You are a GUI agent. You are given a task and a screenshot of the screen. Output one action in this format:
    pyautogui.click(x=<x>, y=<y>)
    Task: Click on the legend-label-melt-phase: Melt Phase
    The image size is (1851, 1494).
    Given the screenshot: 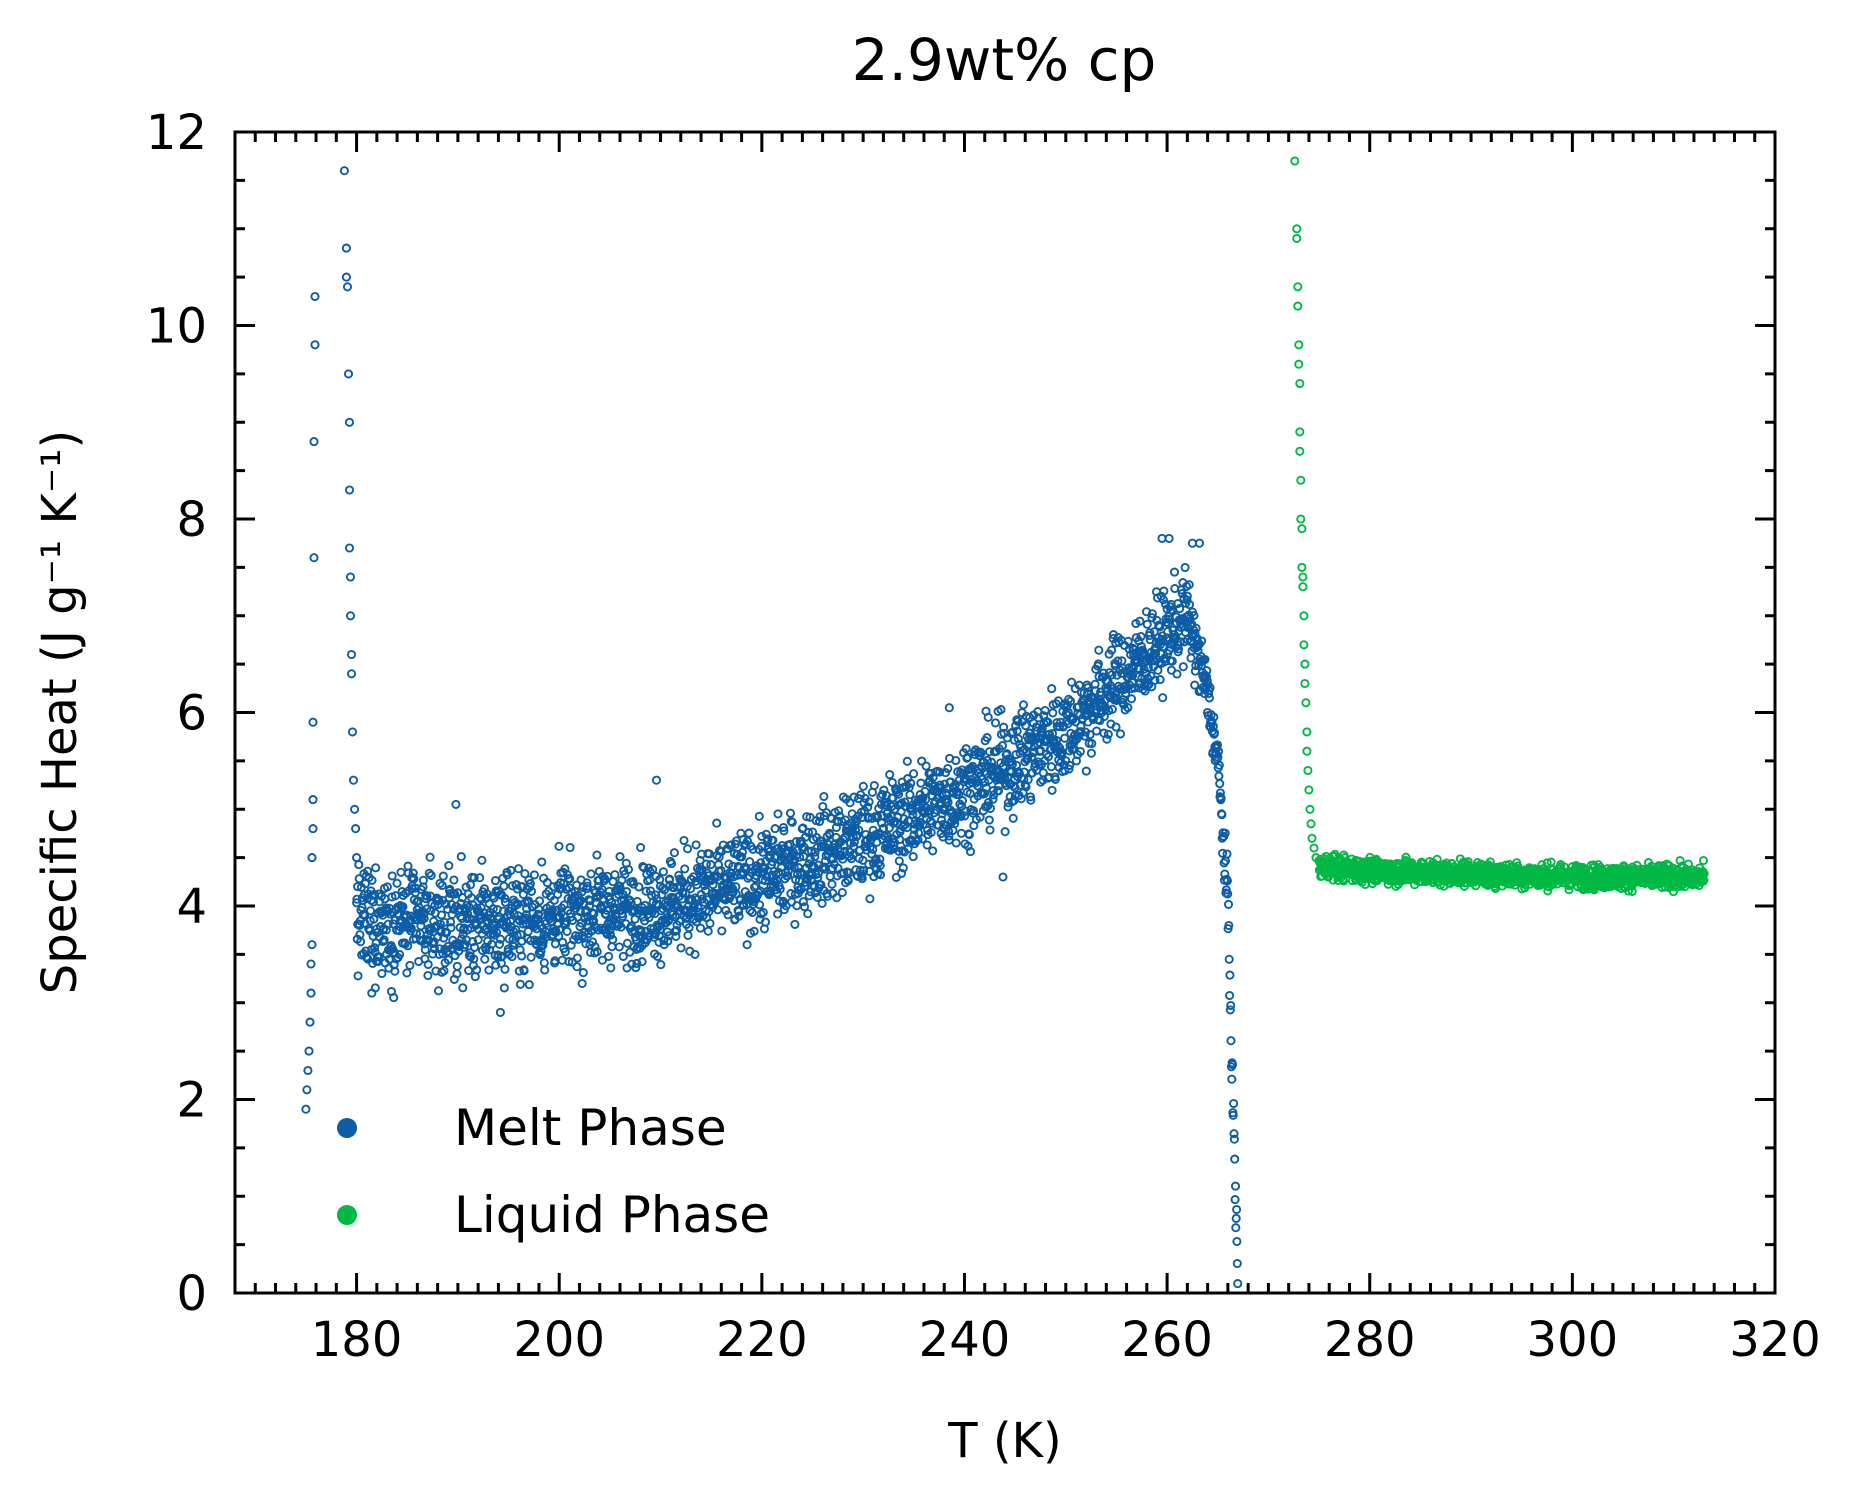 What is the action you would take?
    pyautogui.click(x=590, y=1128)
    